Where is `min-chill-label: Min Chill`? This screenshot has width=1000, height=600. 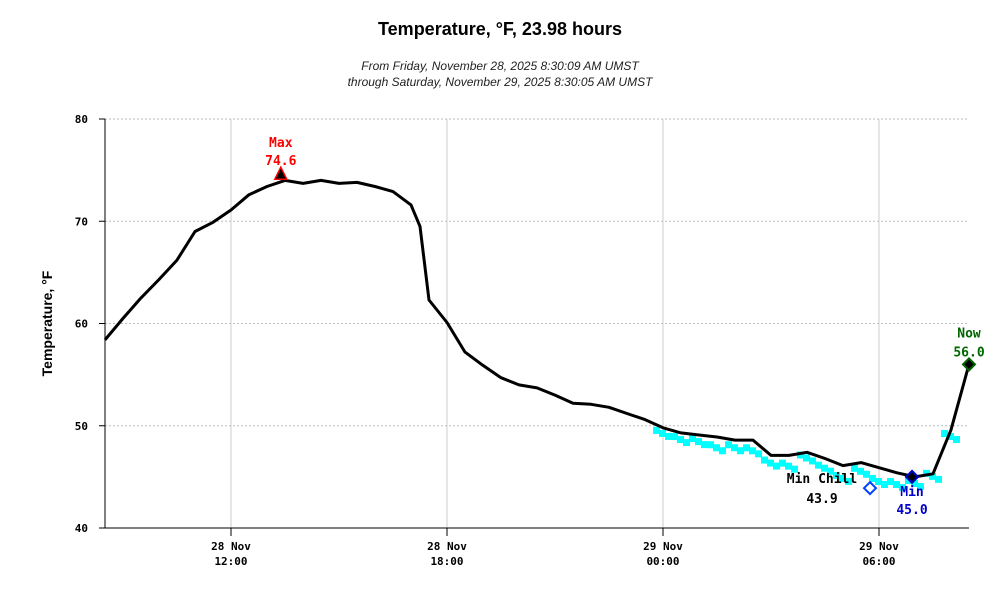 min-chill-label: Min Chill is located at coordinates (822, 479).